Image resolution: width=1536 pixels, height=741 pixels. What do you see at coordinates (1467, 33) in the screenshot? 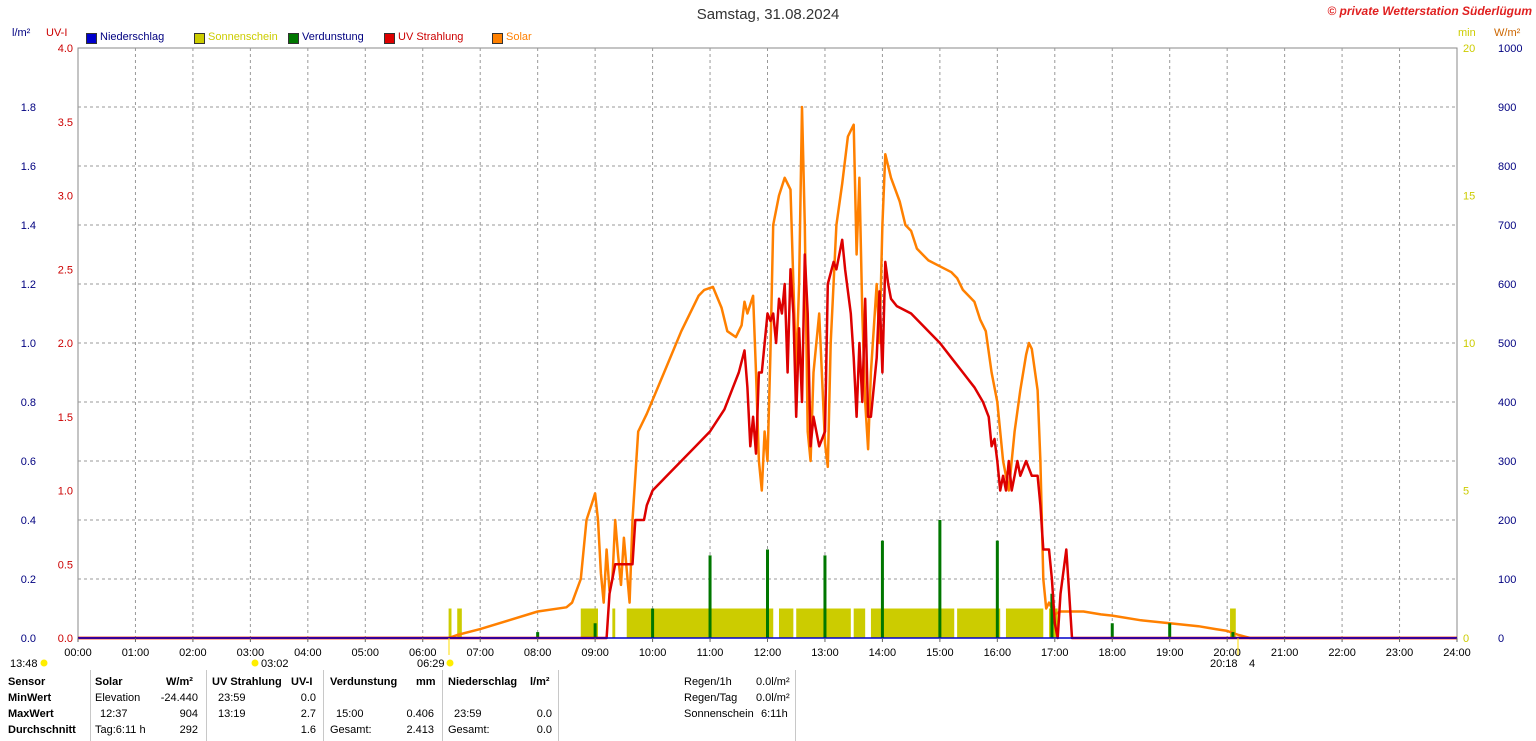
I see `right-inner-unit: min` at bounding box center [1467, 33].